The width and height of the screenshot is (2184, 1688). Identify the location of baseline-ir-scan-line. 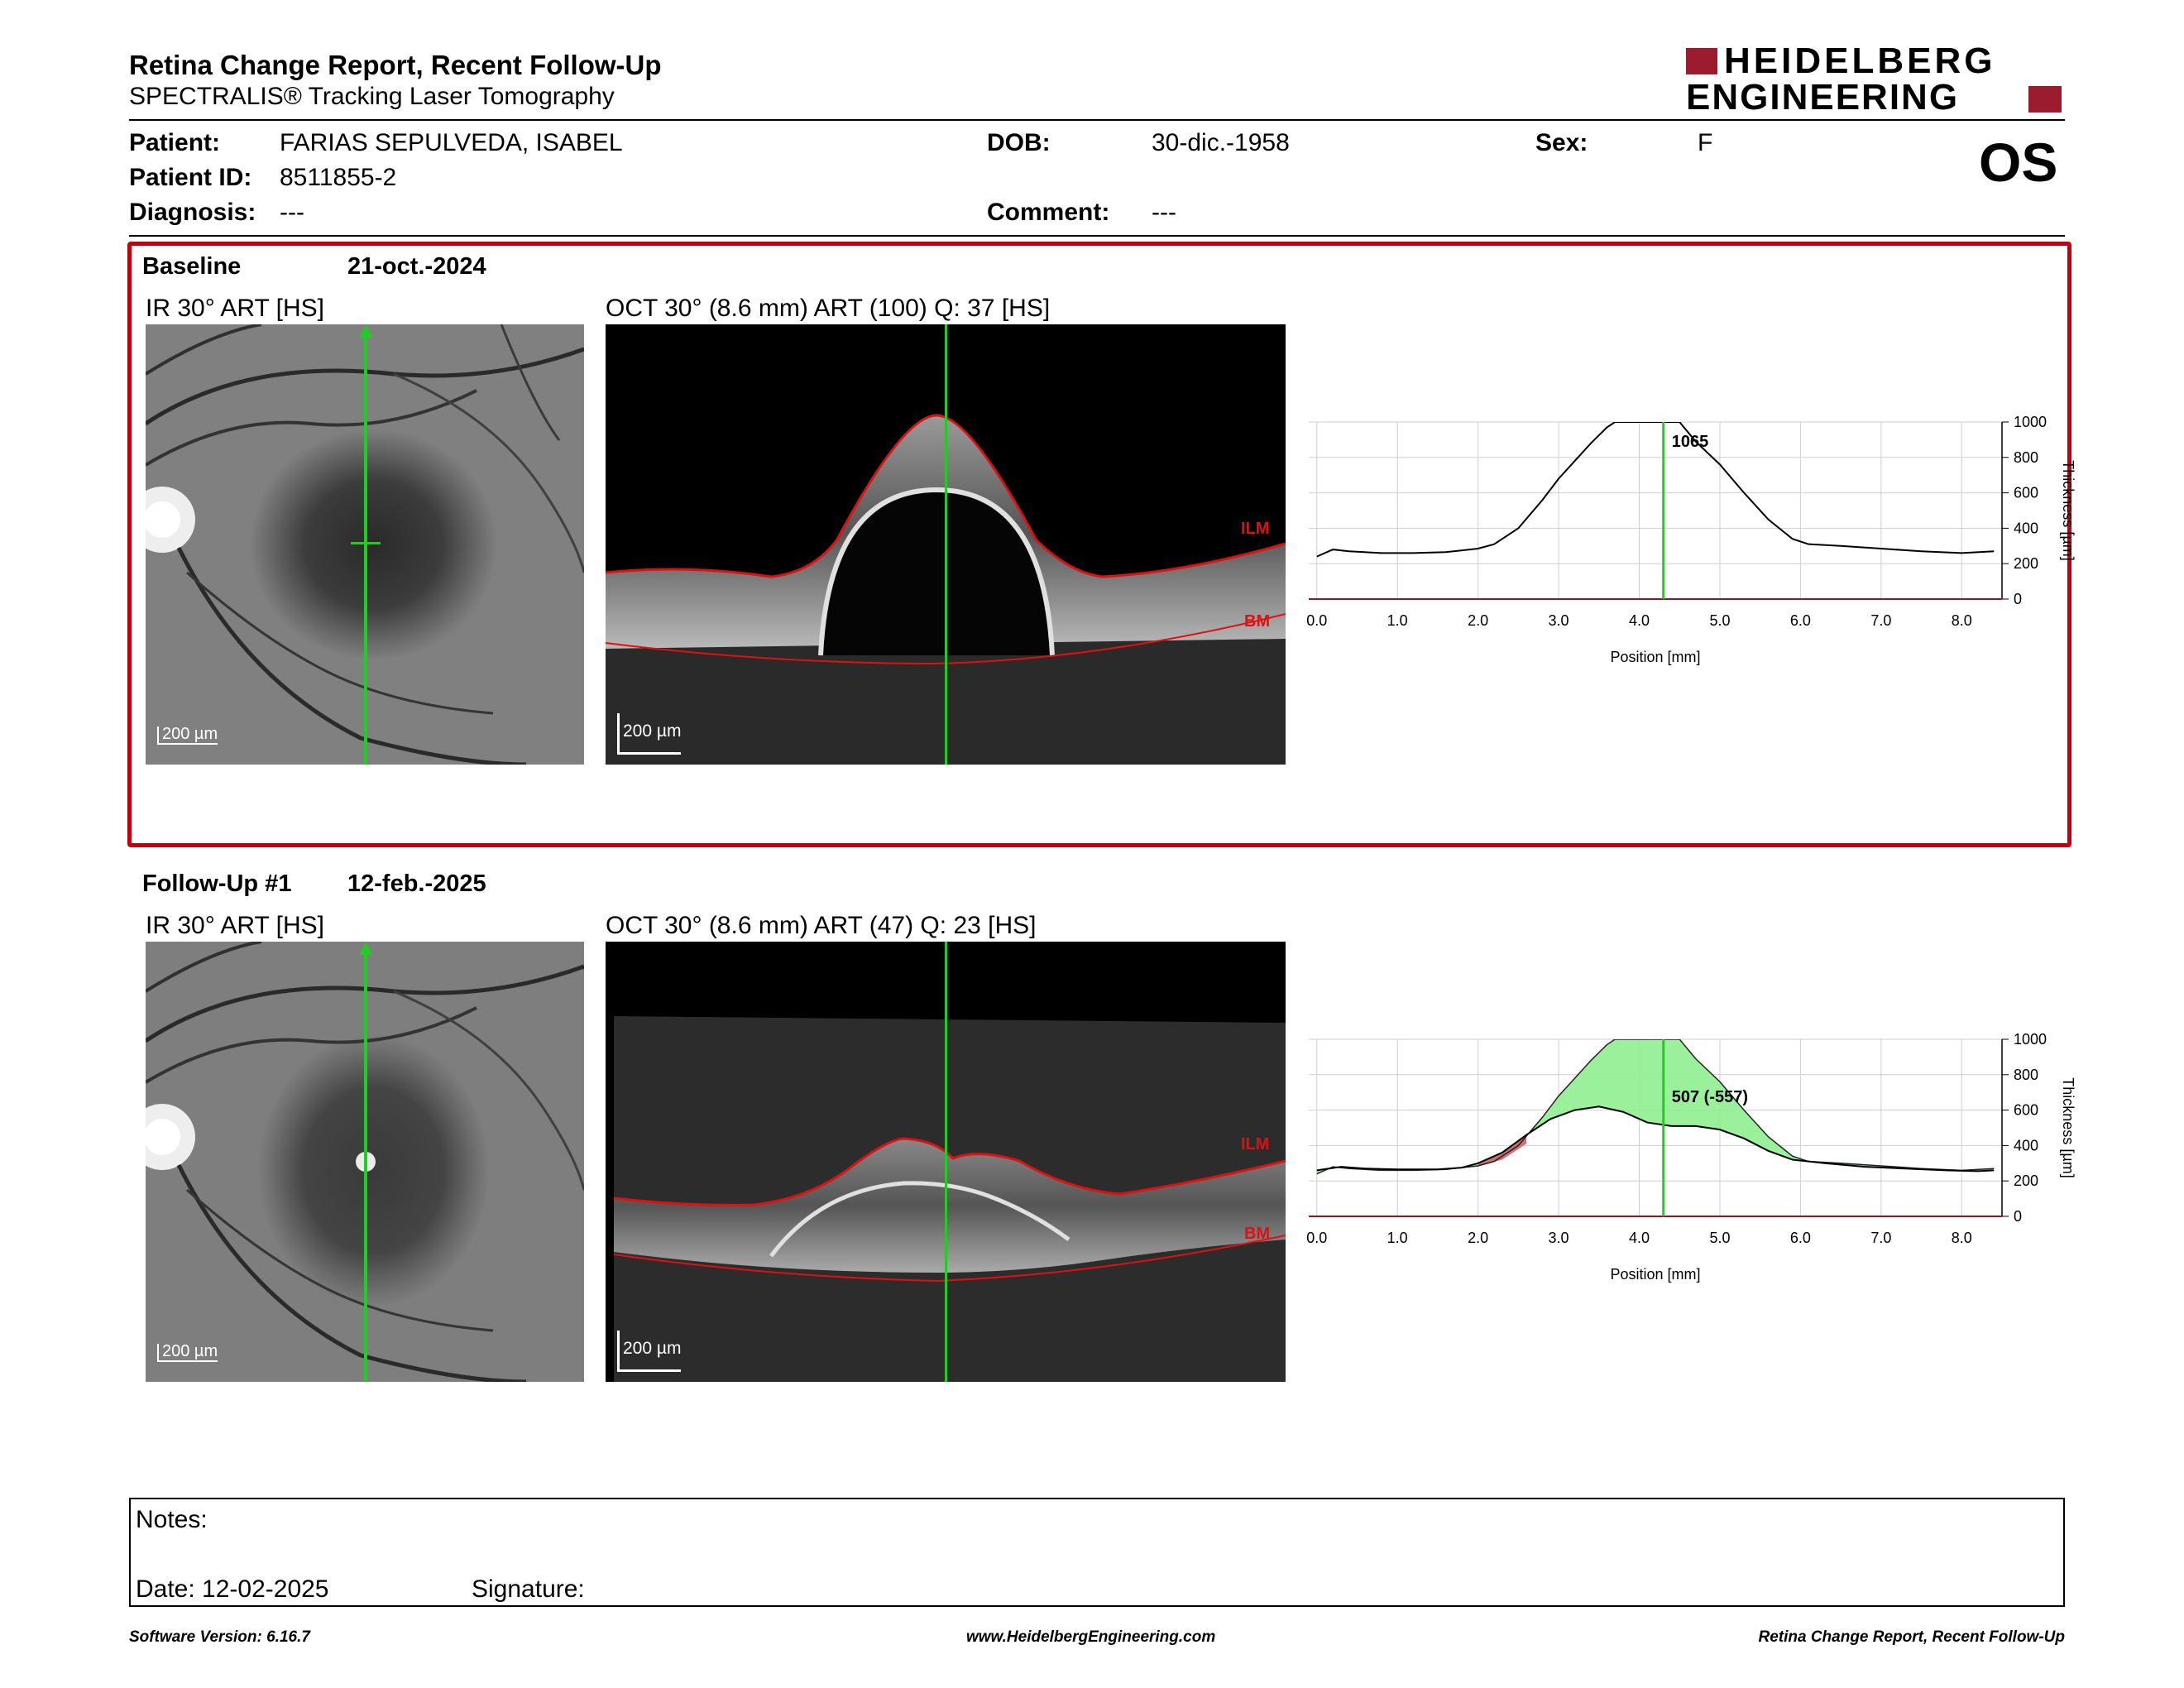
(365, 546).